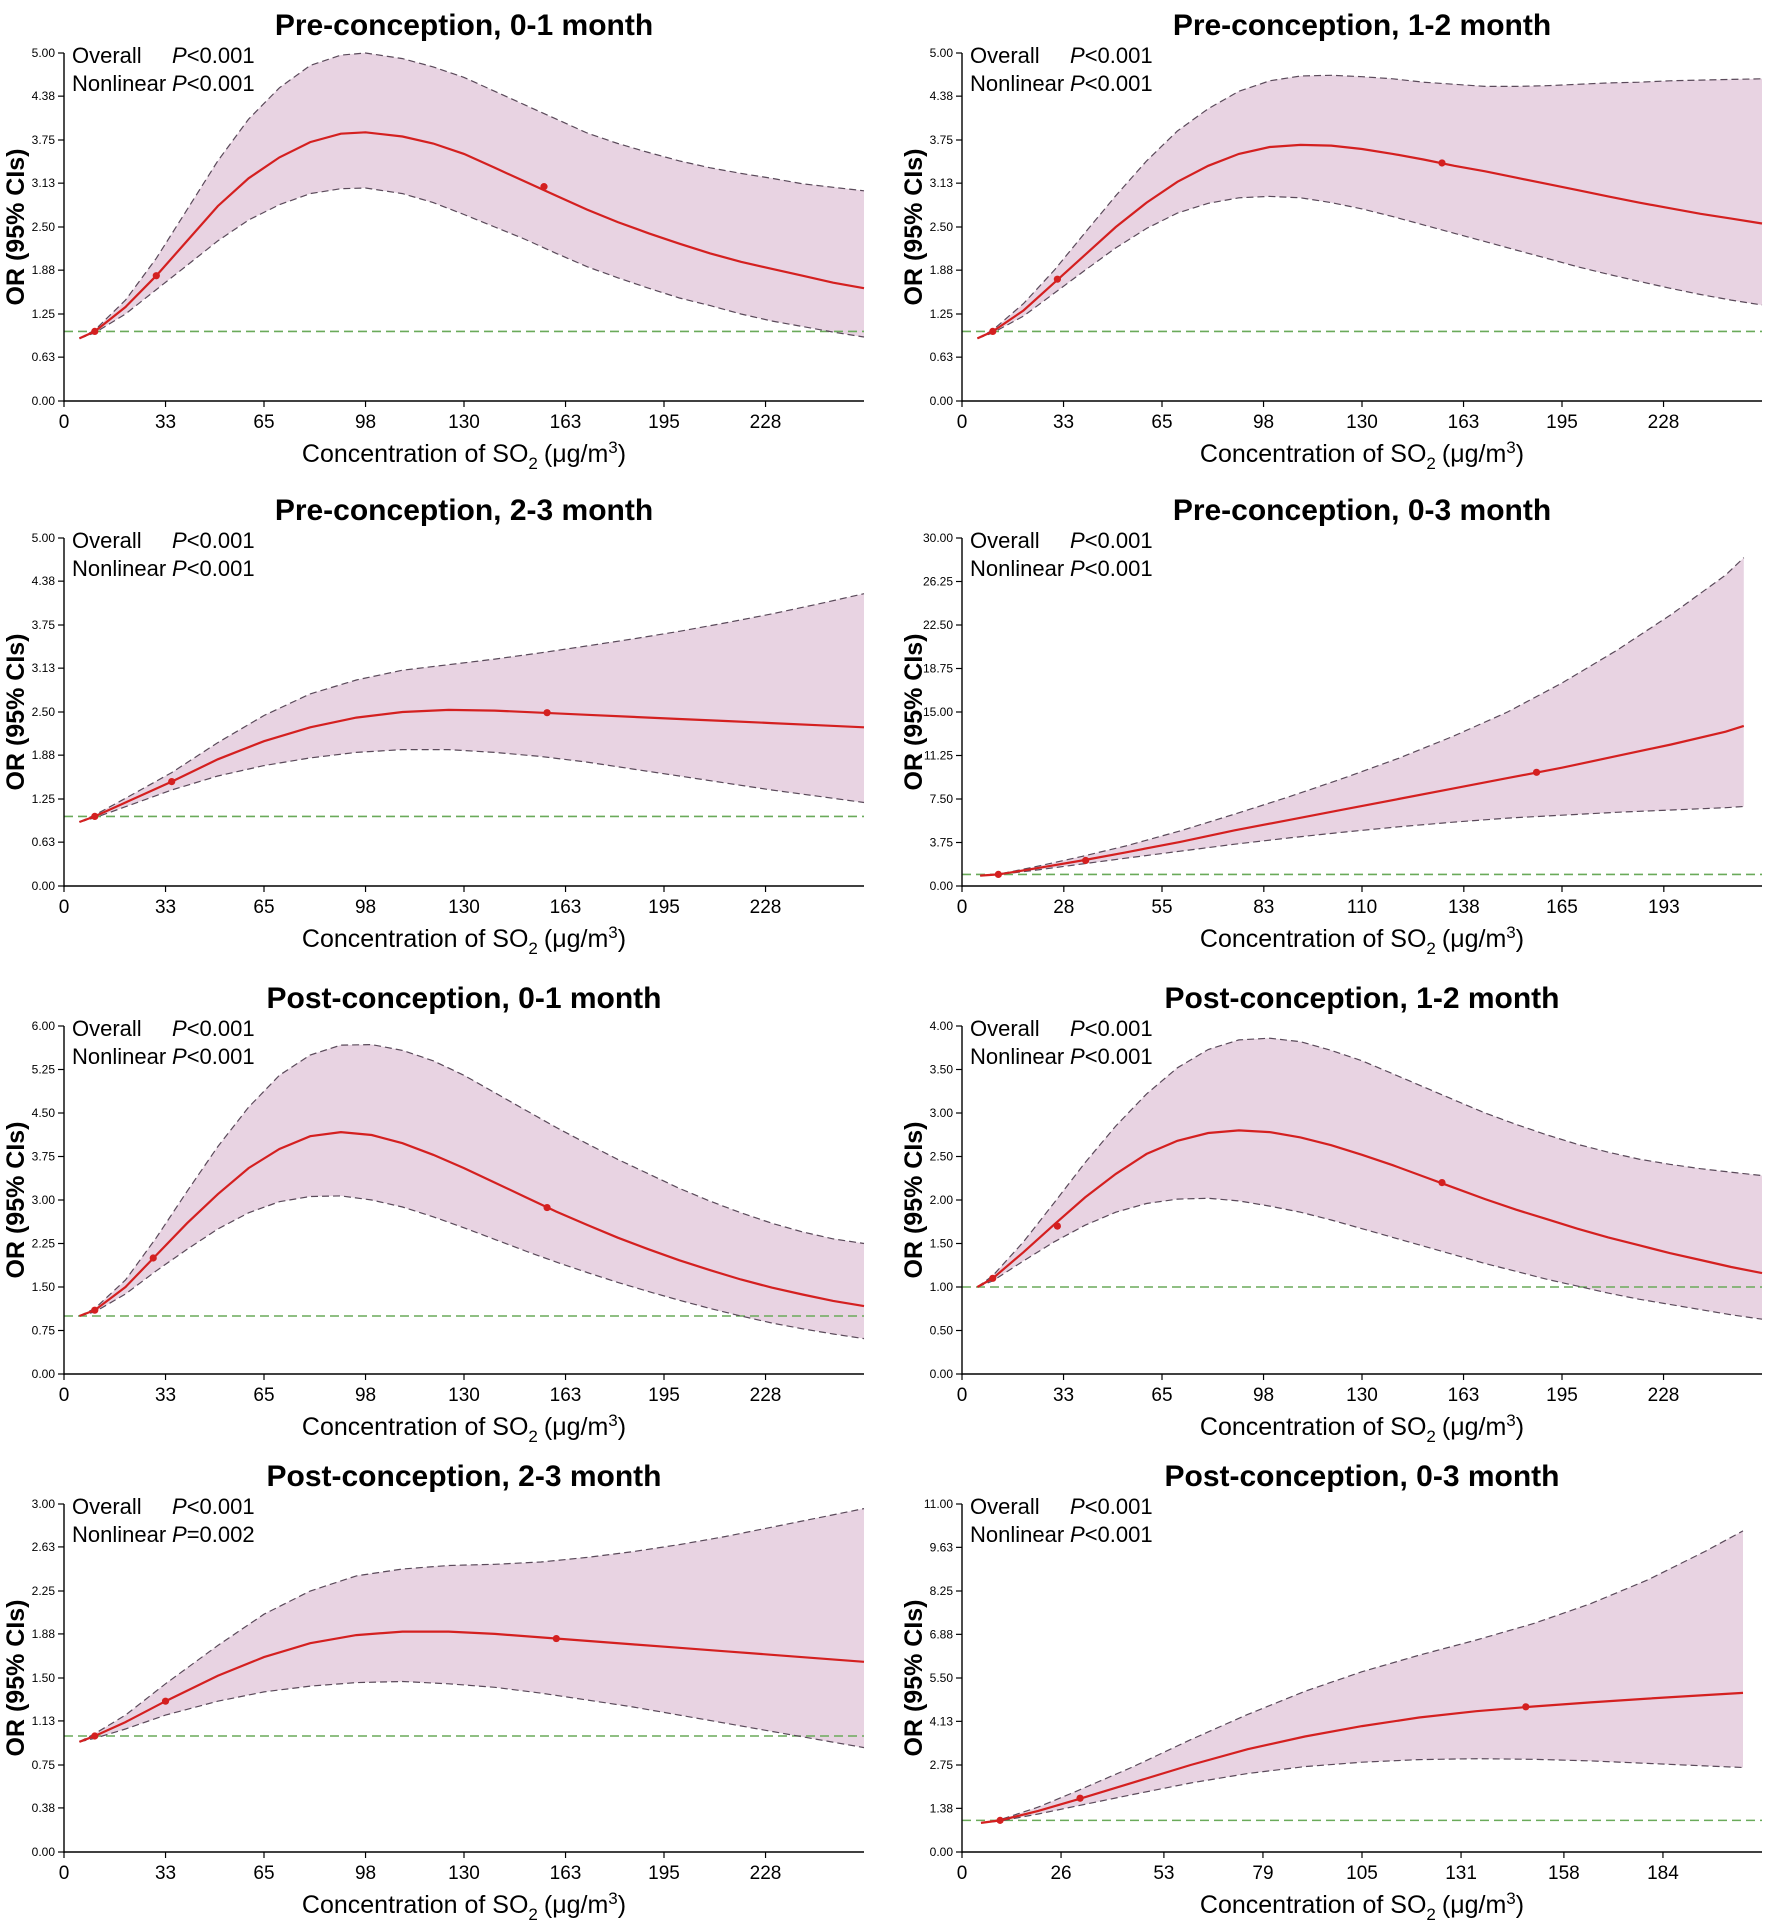 The image size is (1772, 1921). Describe the element at coordinates (44, 1721) in the screenshot. I see `y-tick-label: 1.13` at that location.